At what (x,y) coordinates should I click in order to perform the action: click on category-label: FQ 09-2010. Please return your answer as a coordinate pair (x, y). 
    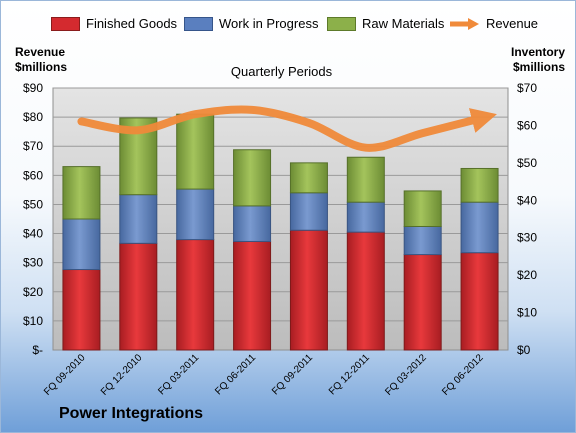
    Looking at the image, I should click on (65, 375).